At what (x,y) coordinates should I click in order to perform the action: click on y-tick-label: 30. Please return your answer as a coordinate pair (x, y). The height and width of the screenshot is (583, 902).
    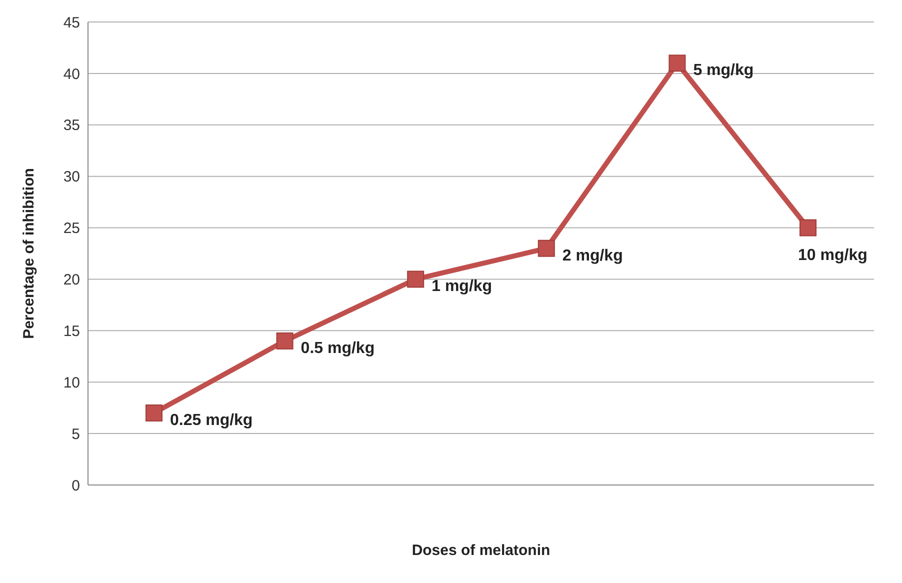
    Looking at the image, I should click on (71, 177).